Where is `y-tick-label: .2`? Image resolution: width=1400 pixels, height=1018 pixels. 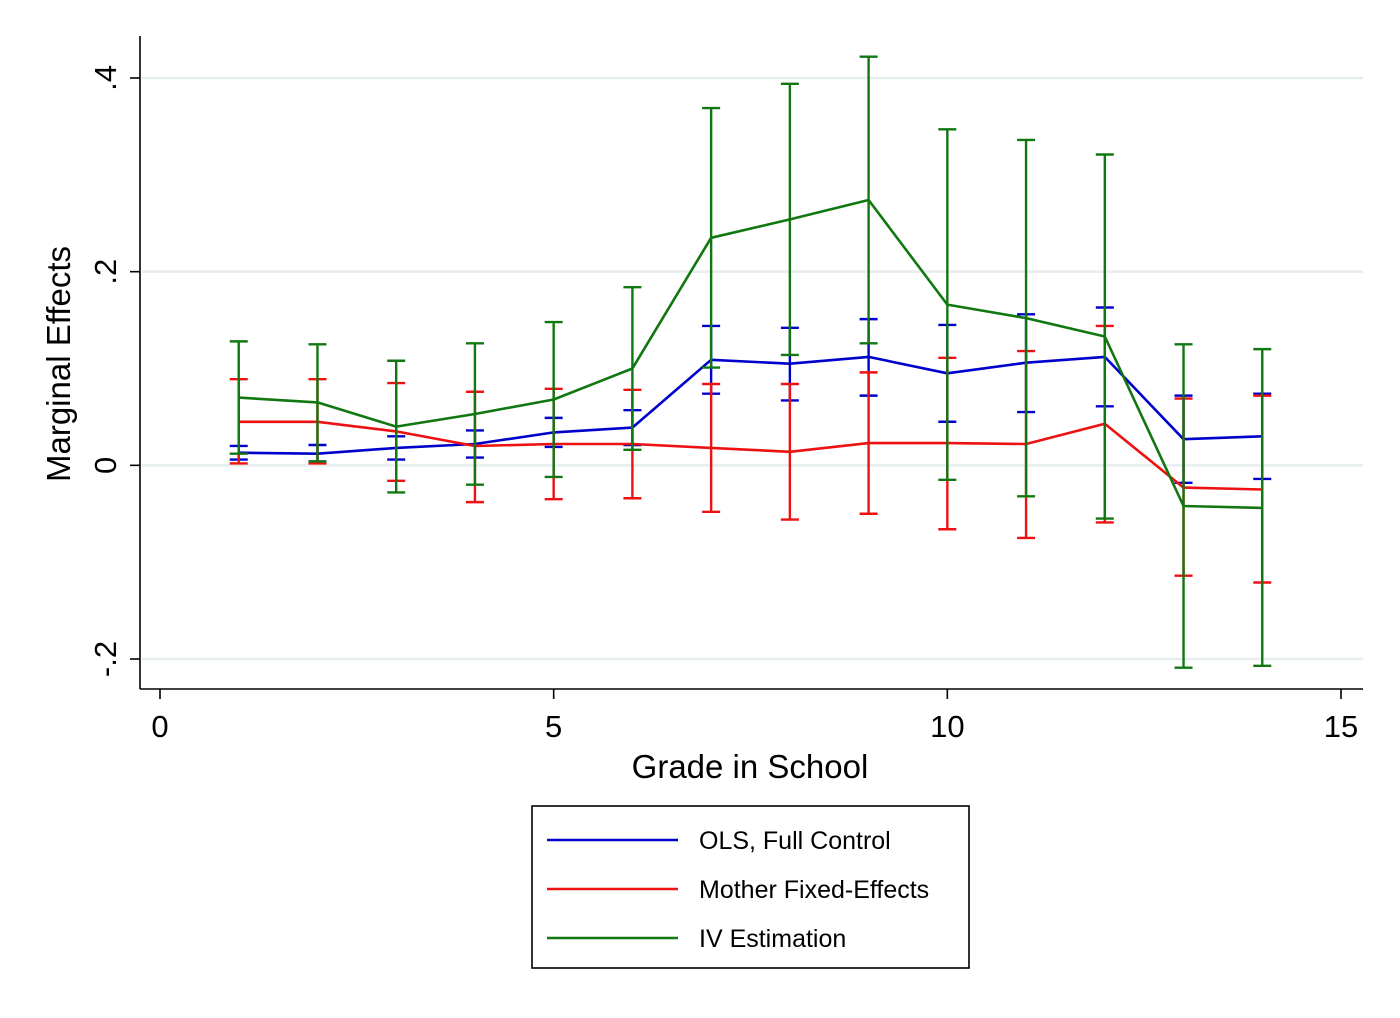
y-tick-label: .2 is located at coordinates (105, 272).